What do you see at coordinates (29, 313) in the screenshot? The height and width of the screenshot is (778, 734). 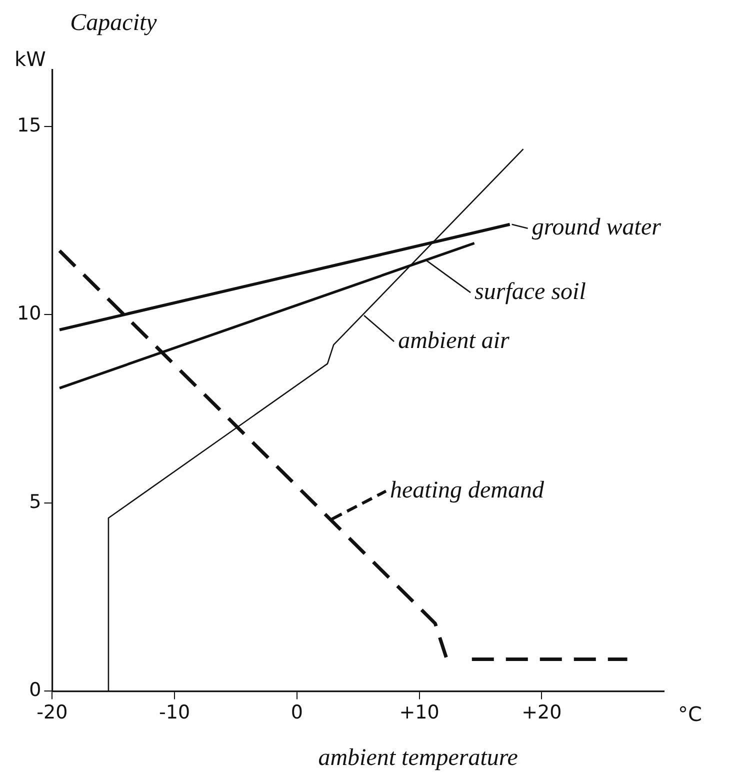 I see `y-tick-label: 10` at bounding box center [29, 313].